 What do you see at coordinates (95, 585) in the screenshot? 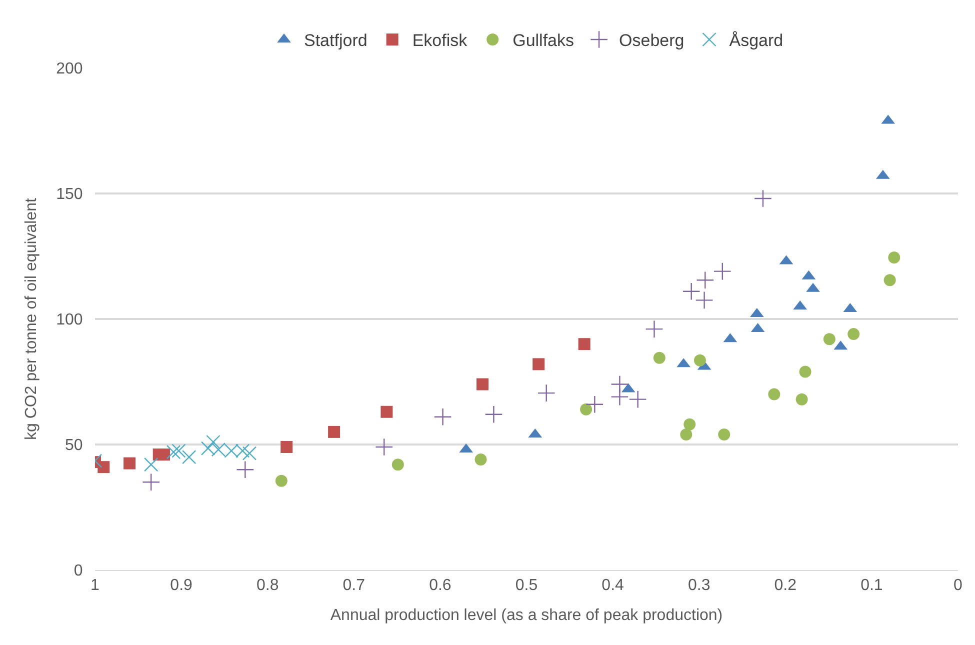
I see `x-tick-label: 1` at bounding box center [95, 585].